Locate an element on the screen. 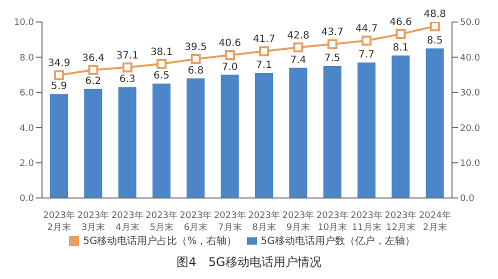 The height and width of the screenshot is (279, 498). x-tick-label: 2023年 4月末 is located at coordinates (127, 221).